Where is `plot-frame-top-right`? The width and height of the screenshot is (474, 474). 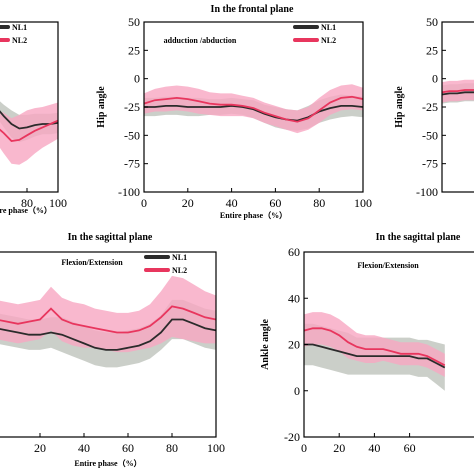
plot-frame-top-right is located at coordinates (457, 107).